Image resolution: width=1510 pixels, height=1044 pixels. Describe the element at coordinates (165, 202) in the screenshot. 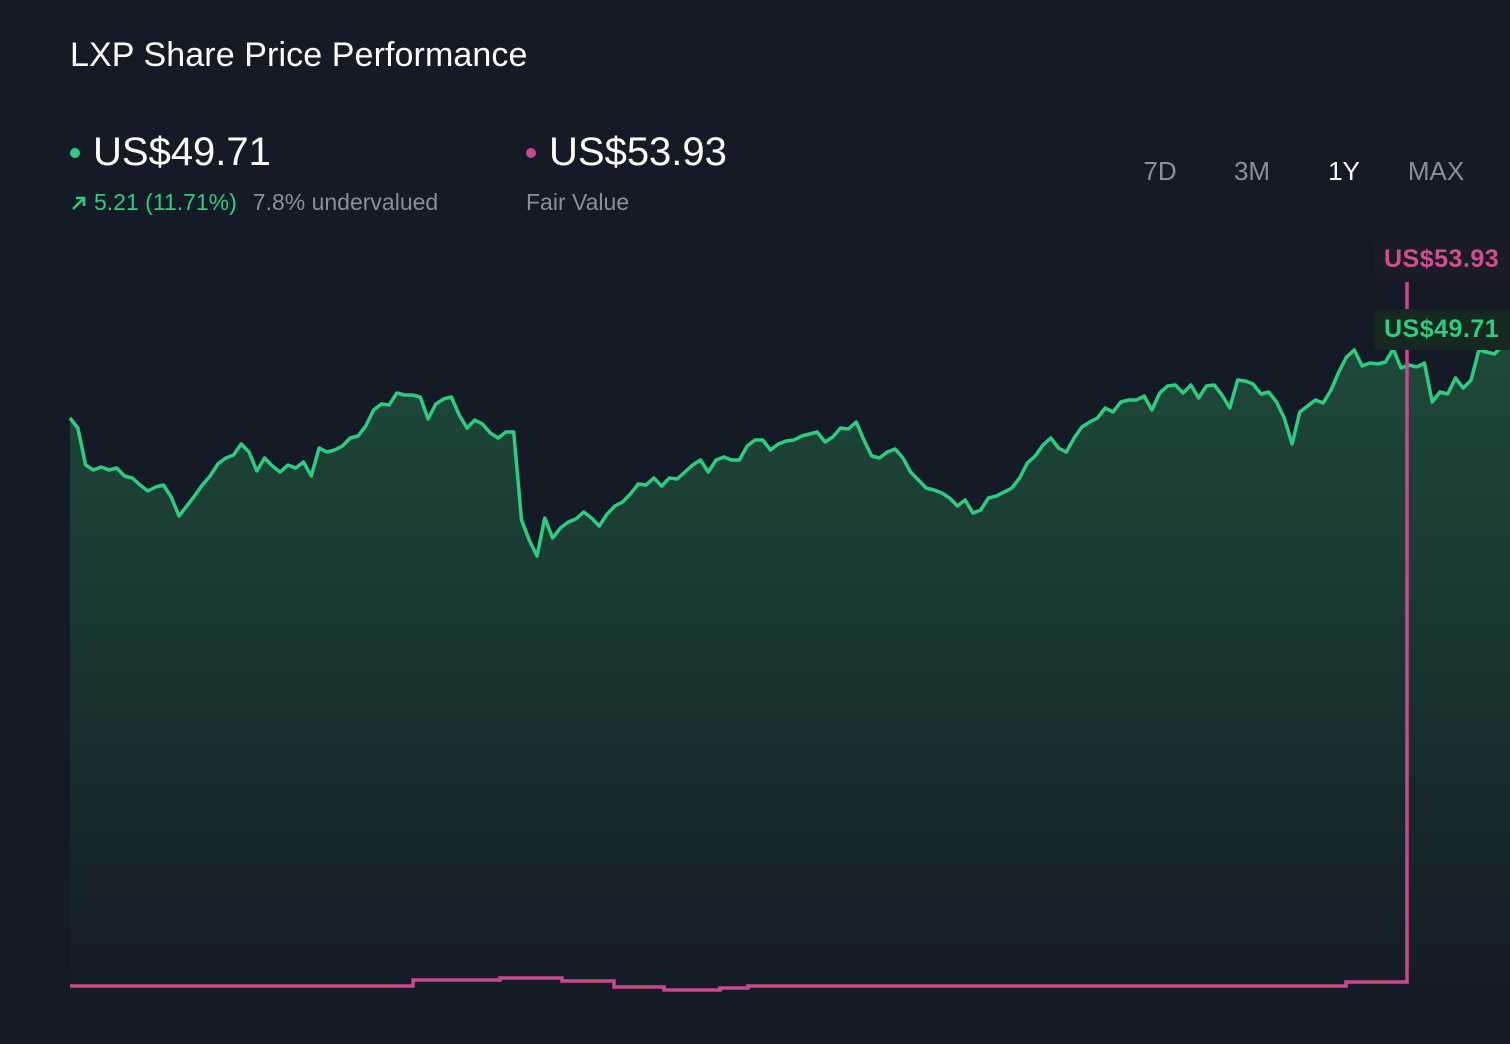

I see `price-change-value: 5.21 (11.71%)` at that location.